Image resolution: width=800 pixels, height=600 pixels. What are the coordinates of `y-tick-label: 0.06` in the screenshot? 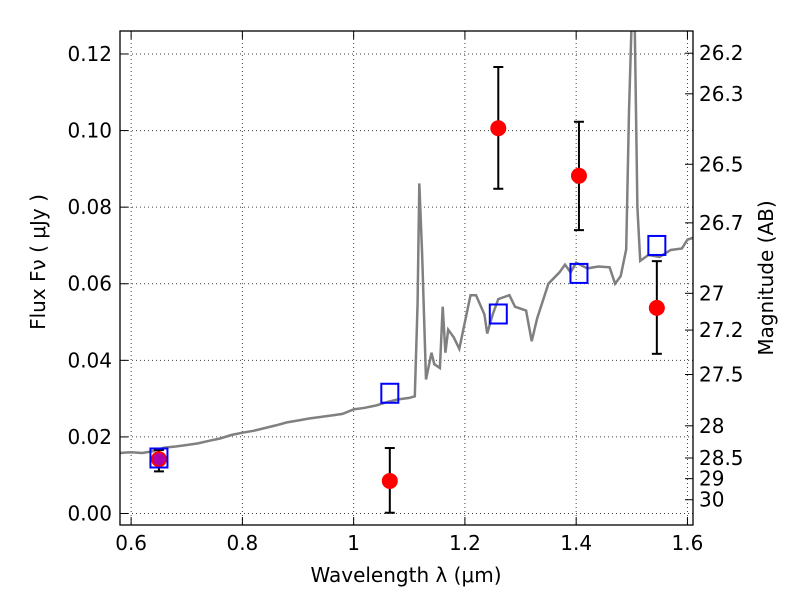 It's located at (89, 284).